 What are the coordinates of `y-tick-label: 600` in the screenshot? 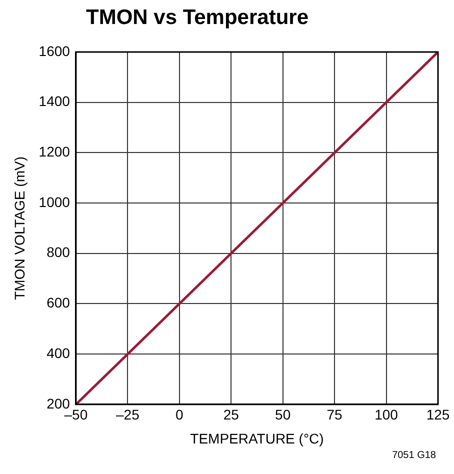 It's located at (58, 302).